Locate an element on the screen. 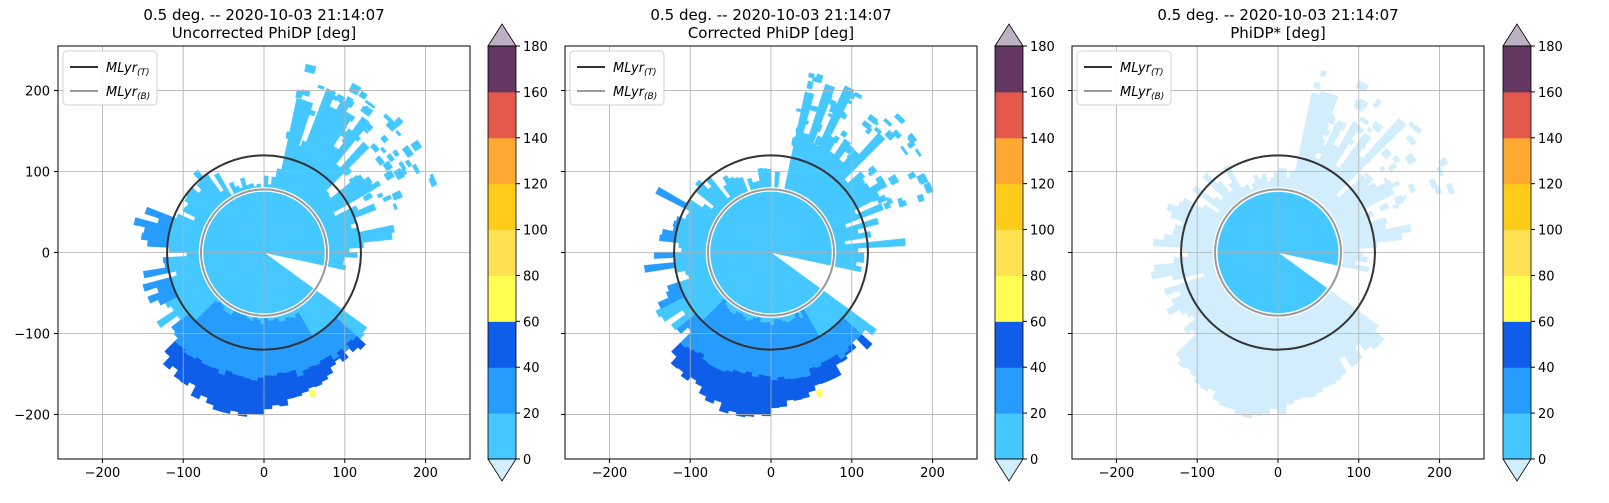 This screenshot has height=503, width=1609. mlyr-bottom-ring is located at coordinates (264, 252).